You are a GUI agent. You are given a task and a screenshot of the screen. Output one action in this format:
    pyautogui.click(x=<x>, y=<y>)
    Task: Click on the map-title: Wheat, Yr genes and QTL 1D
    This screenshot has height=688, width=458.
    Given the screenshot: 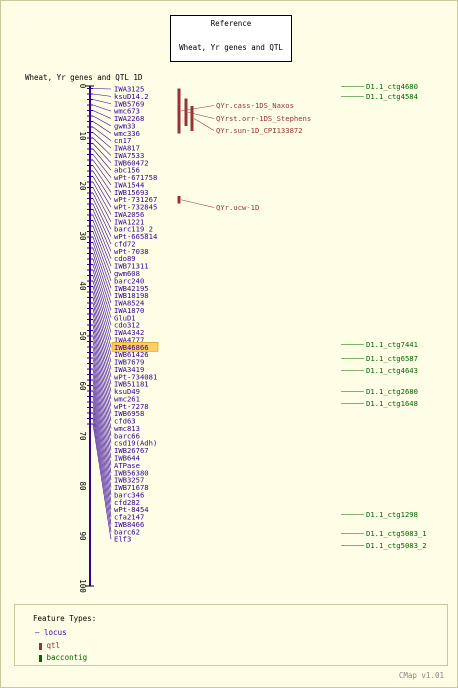 What is the action you would take?
    pyautogui.click(x=84, y=77)
    